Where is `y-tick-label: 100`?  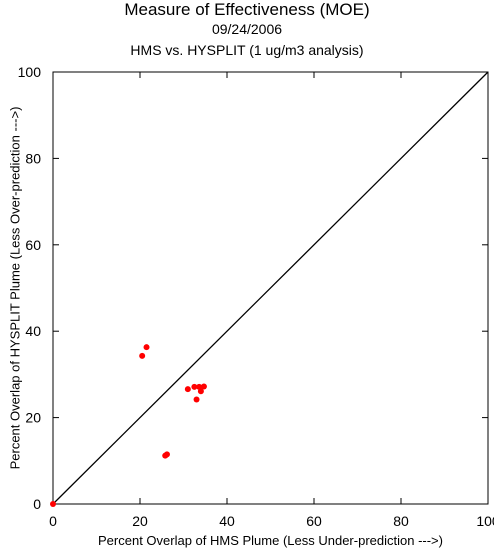 y-tick-label: 100 is located at coordinates (30, 72).